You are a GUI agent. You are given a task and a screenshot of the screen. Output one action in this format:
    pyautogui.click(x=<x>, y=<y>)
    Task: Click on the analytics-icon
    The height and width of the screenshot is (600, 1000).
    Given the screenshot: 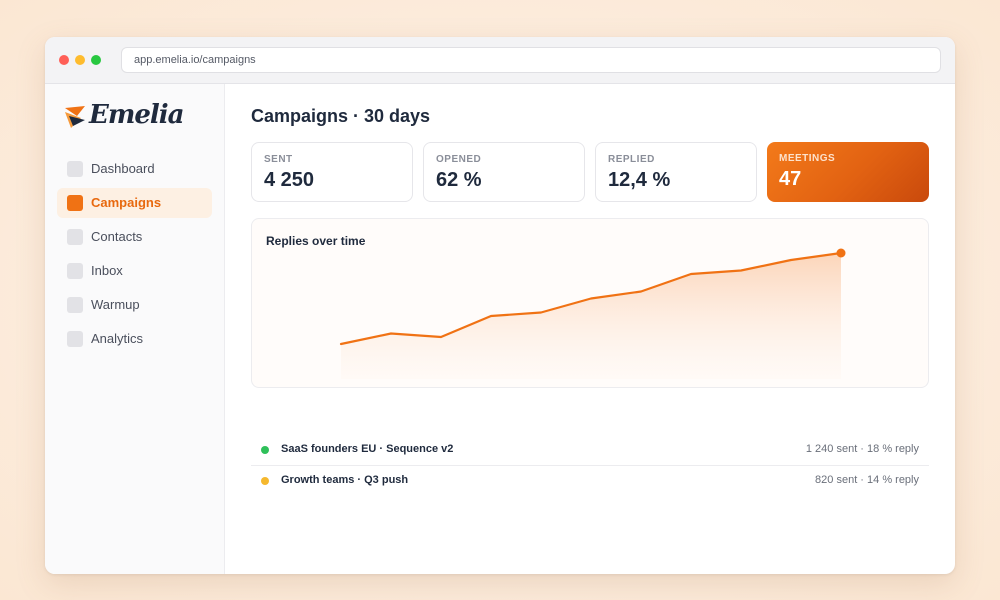 What is the action you would take?
    pyautogui.click(x=75, y=339)
    